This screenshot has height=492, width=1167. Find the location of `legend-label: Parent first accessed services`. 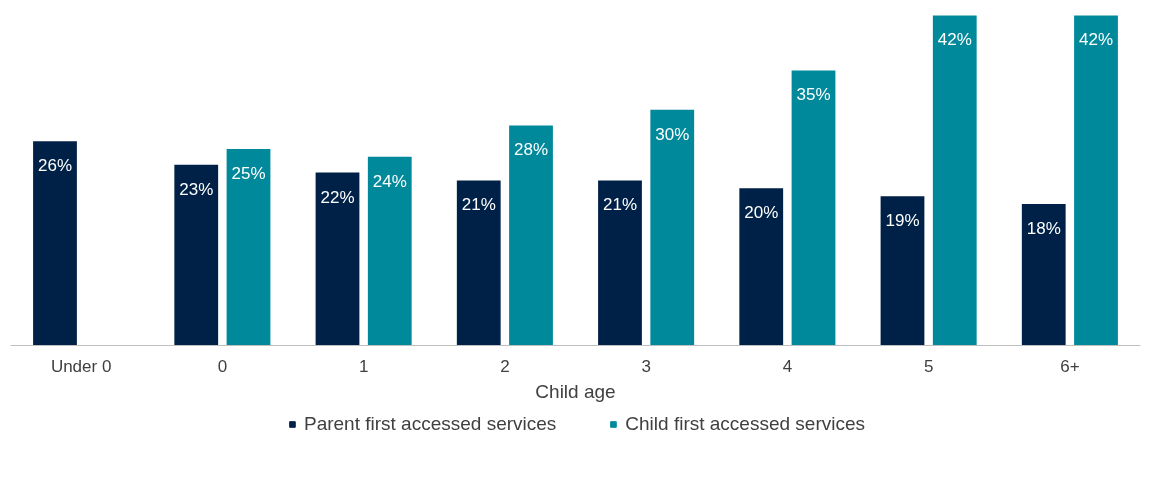

legend-label: Parent first accessed services is located at coordinates (430, 424).